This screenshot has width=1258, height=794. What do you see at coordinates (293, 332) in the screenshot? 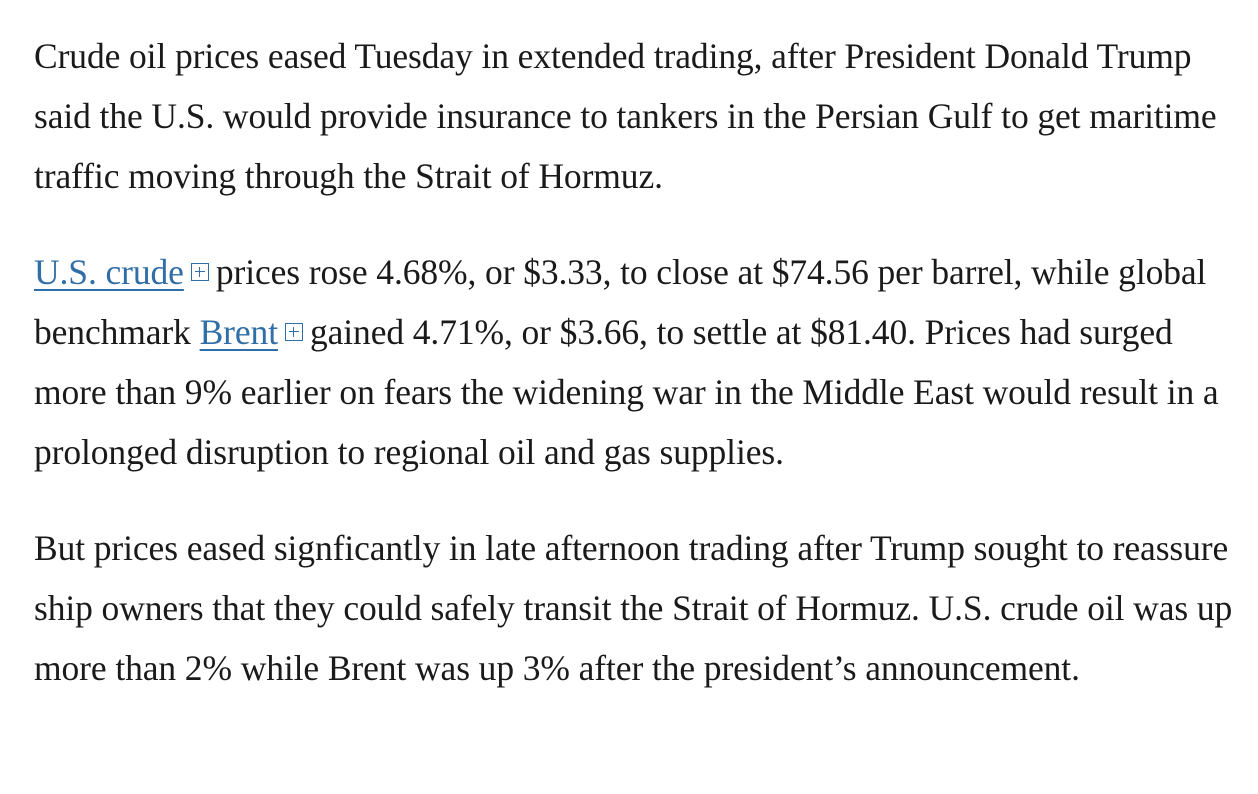
I see `brent-quote-plus-icon` at bounding box center [293, 332].